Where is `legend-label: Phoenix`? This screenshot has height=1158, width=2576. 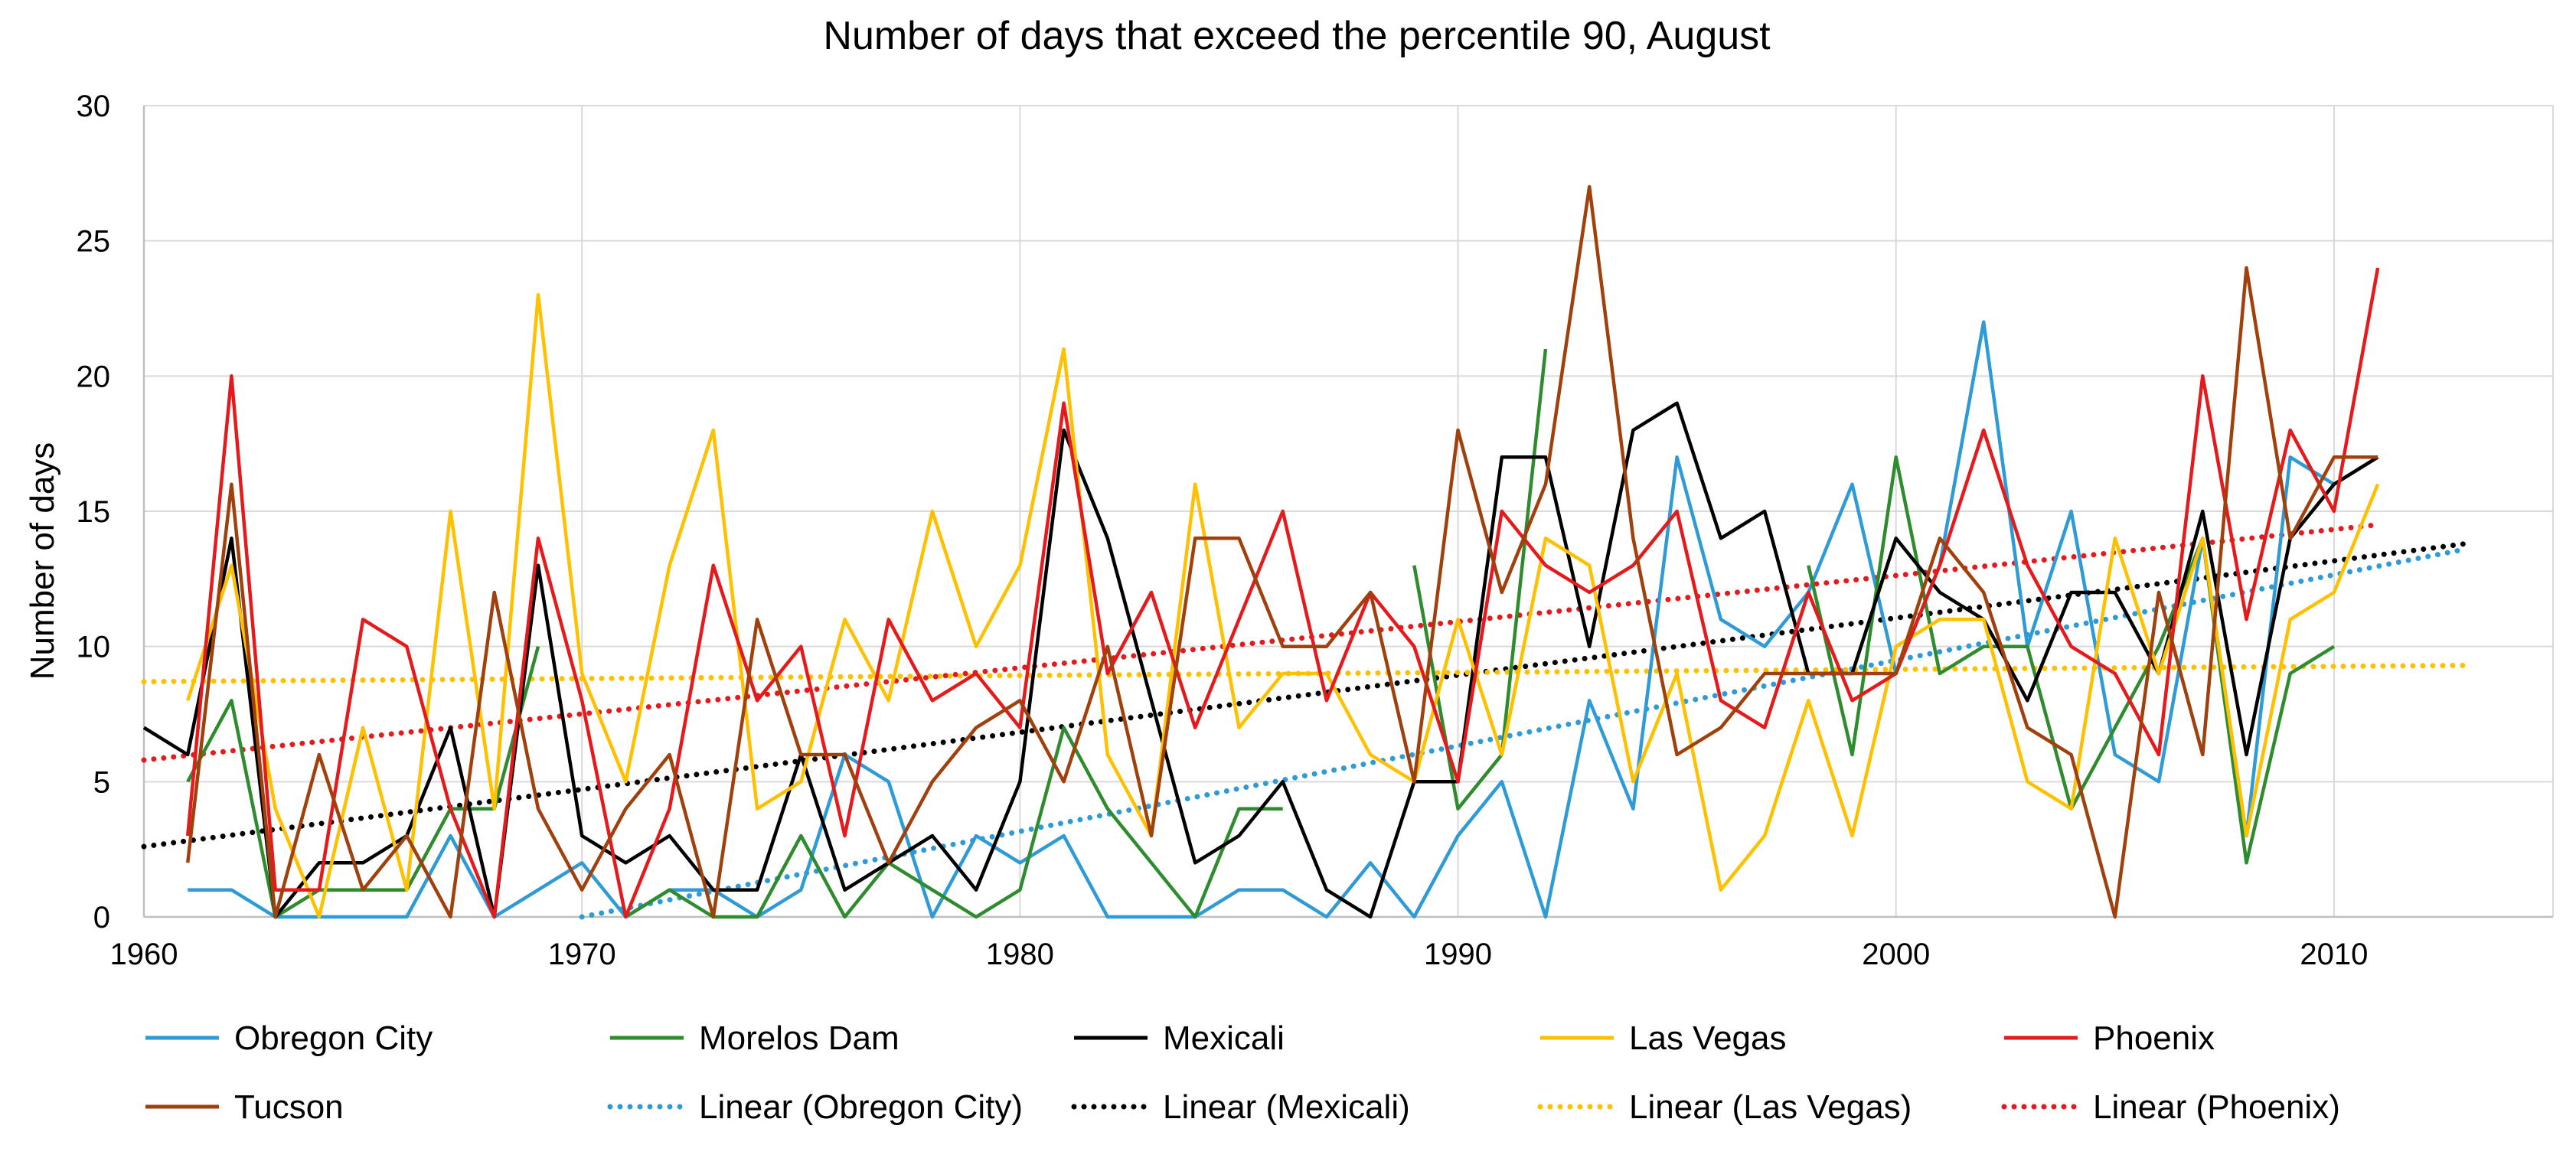
legend-label: Phoenix is located at coordinates (2154, 1038).